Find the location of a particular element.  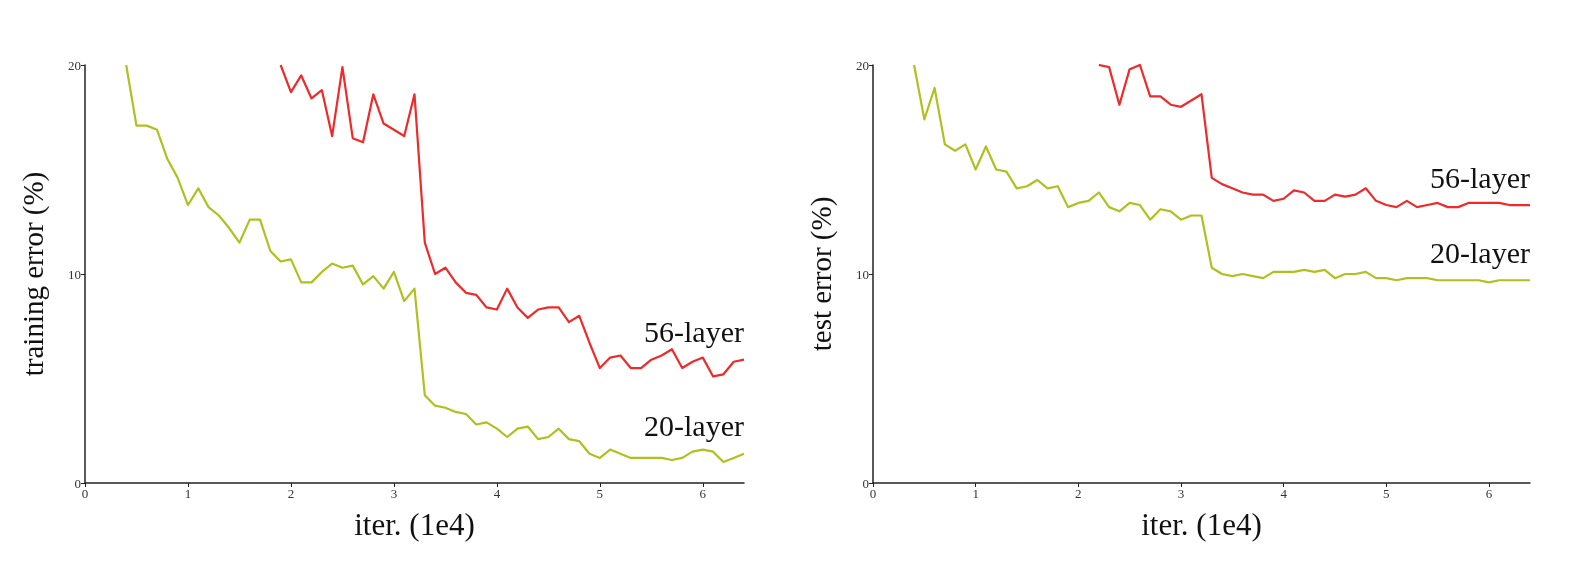

line-series is located at coordinates (1314, 136).